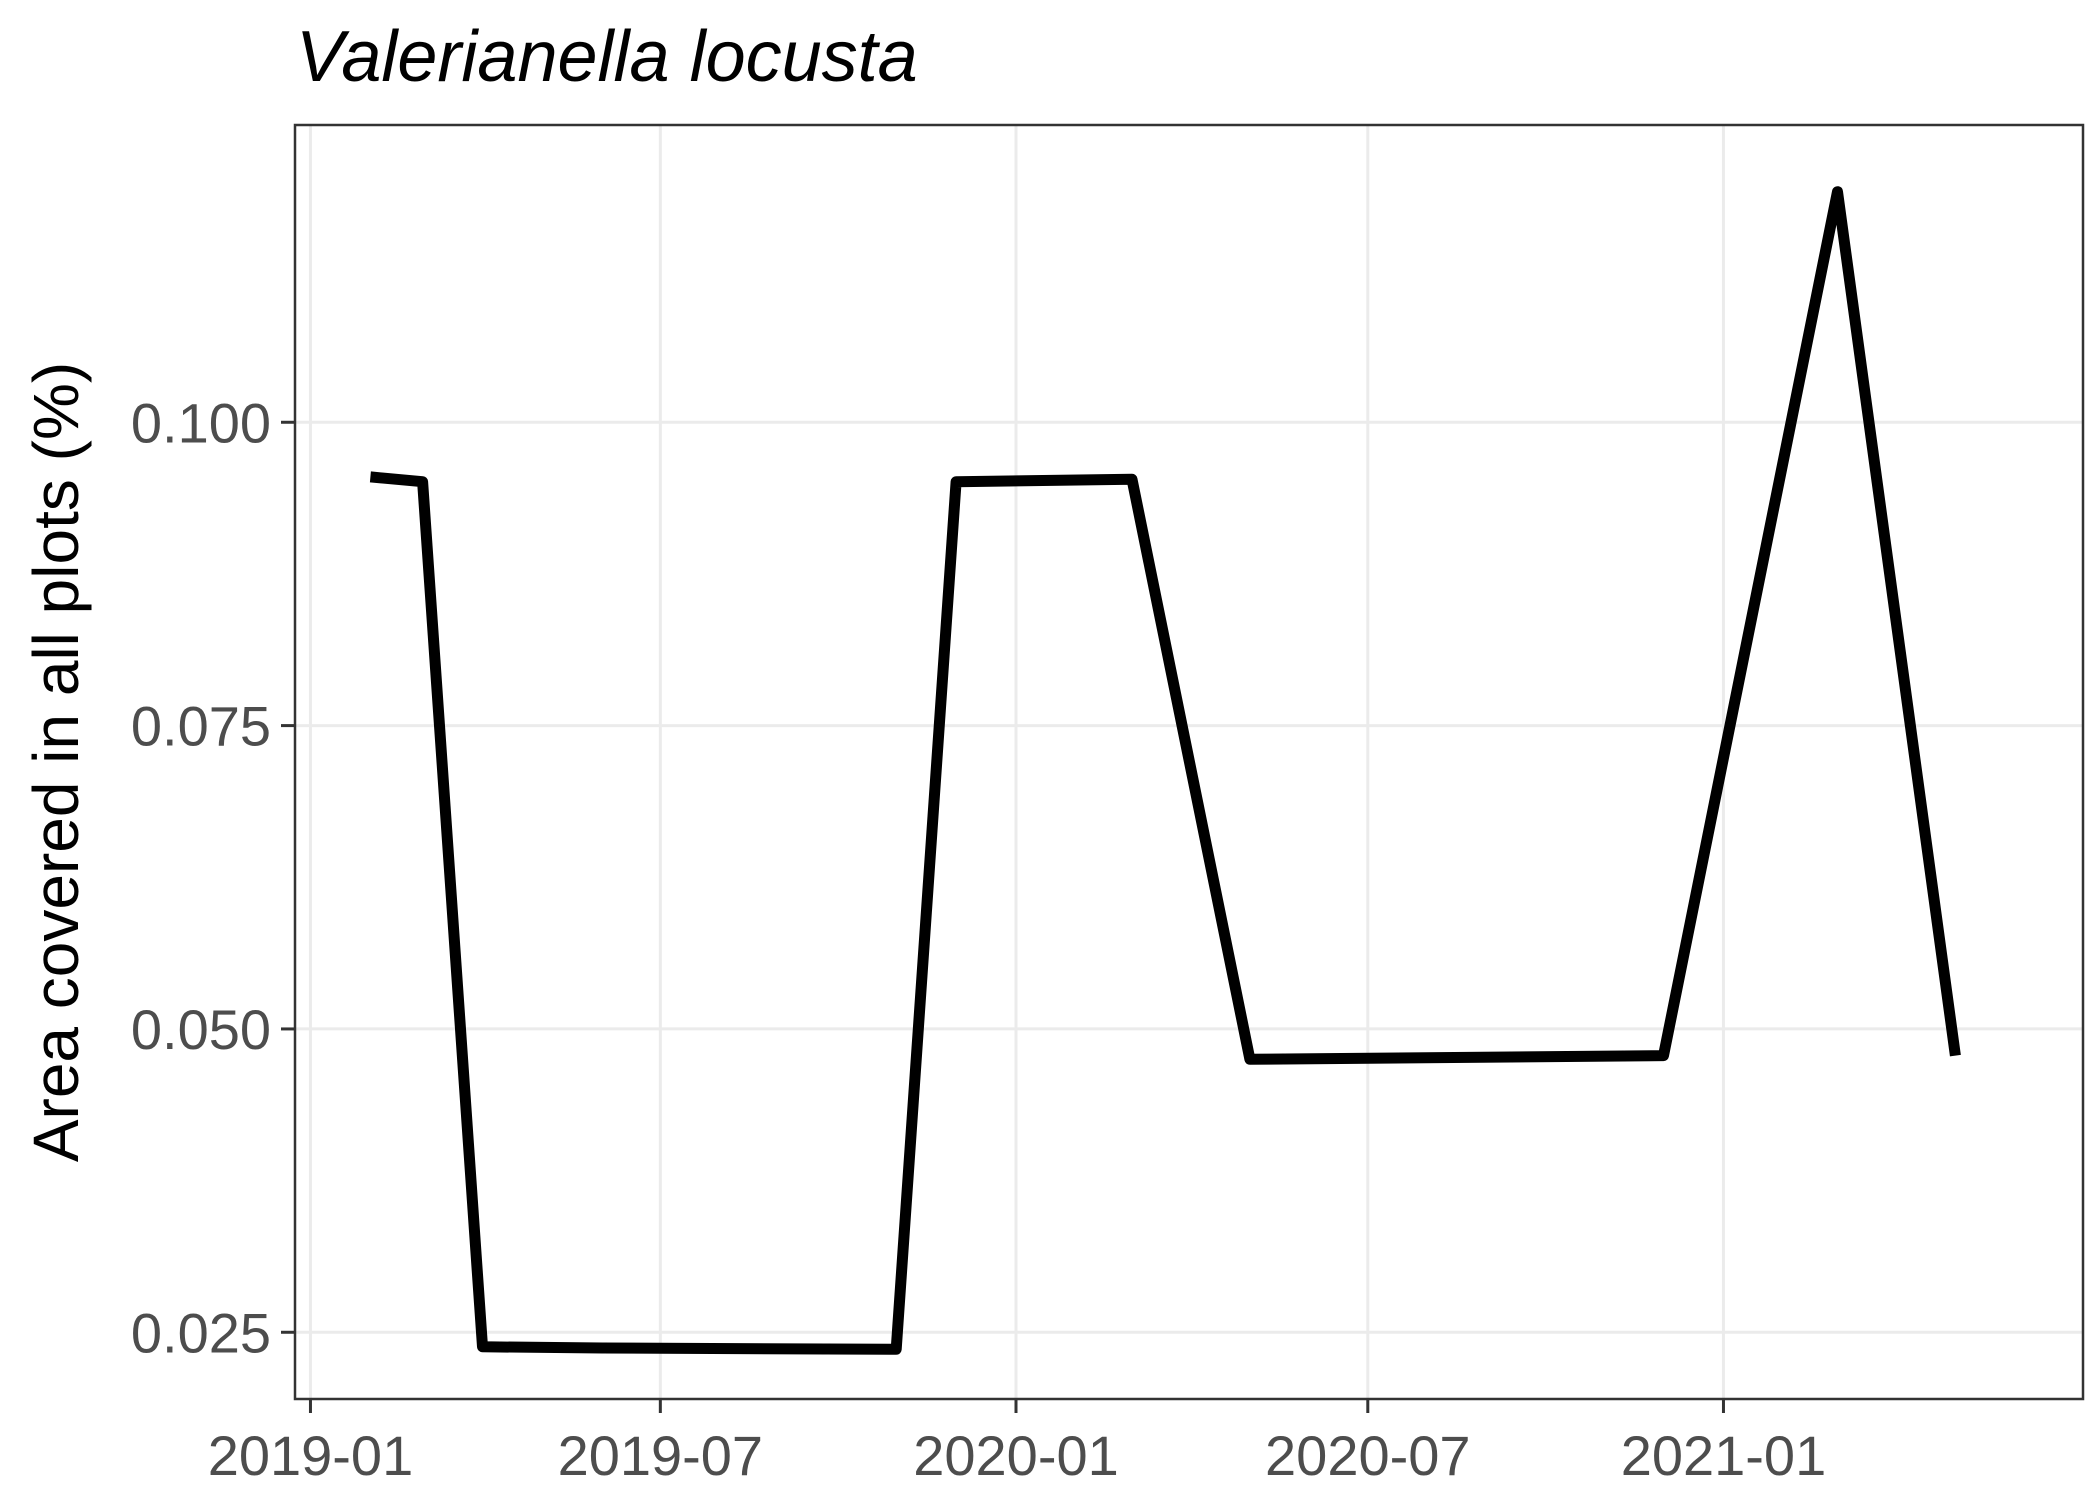 This screenshot has width=2100, height=1500. What do you see at coordinates (1016, 1455) in the screenshot?
I see `x-tick-label: 2020-01` at bounding box center [1016, 1455].